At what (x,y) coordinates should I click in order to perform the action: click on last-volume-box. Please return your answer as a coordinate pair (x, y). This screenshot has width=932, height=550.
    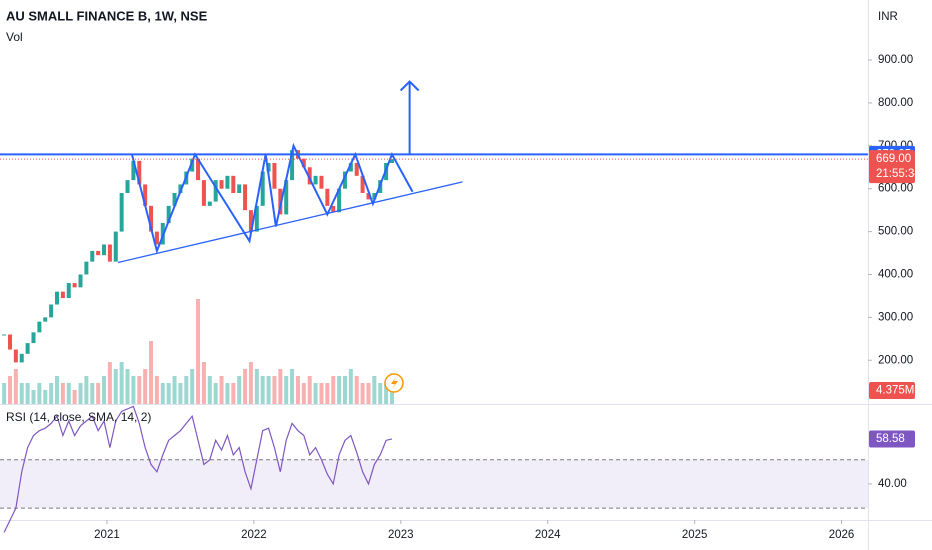
    Looking at the image, I should click on (892, 390).